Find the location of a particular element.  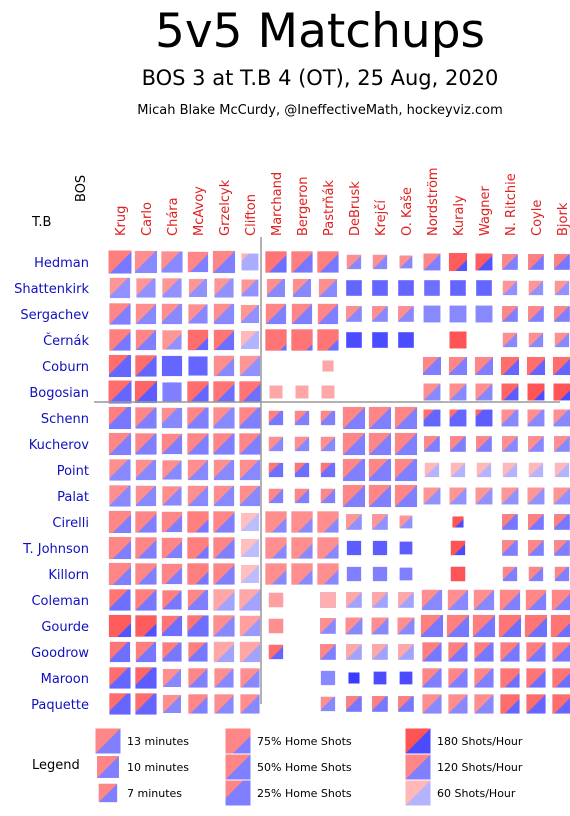

column-label: Kuraly is located at coordinates (459, 215).